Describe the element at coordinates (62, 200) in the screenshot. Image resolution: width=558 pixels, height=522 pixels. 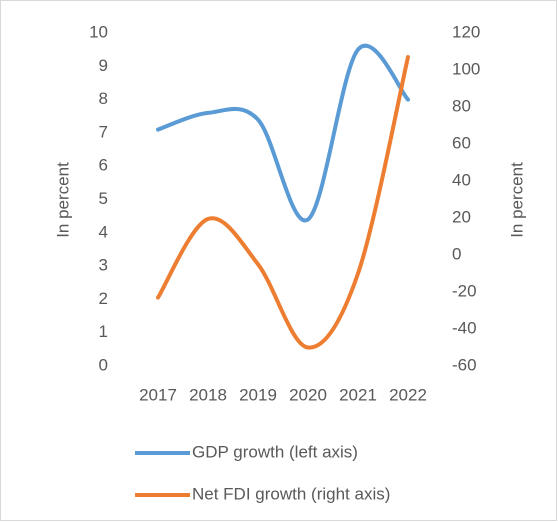
I see `y-axis-label: In percent` at that location.